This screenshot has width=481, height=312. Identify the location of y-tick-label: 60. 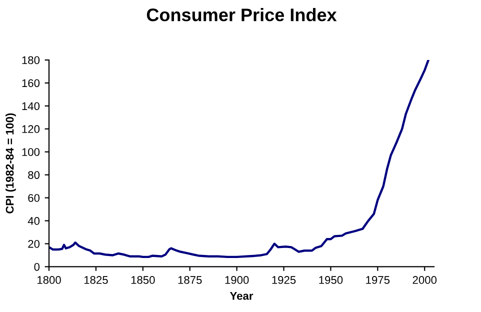
(34, 198).